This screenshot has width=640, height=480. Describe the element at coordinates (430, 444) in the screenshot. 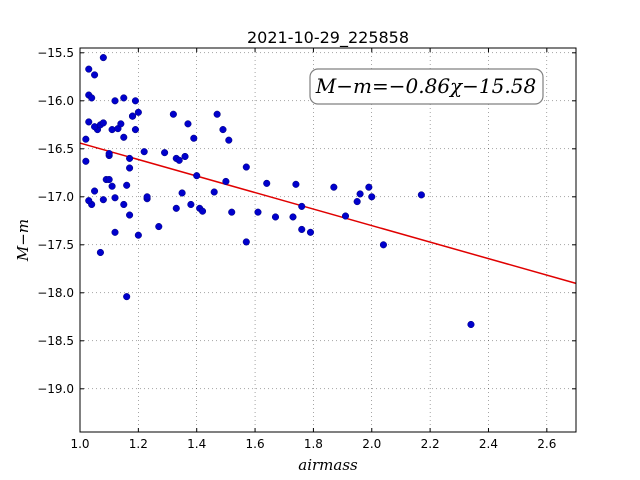

I see `x-tick-label: 2.2` at that location.